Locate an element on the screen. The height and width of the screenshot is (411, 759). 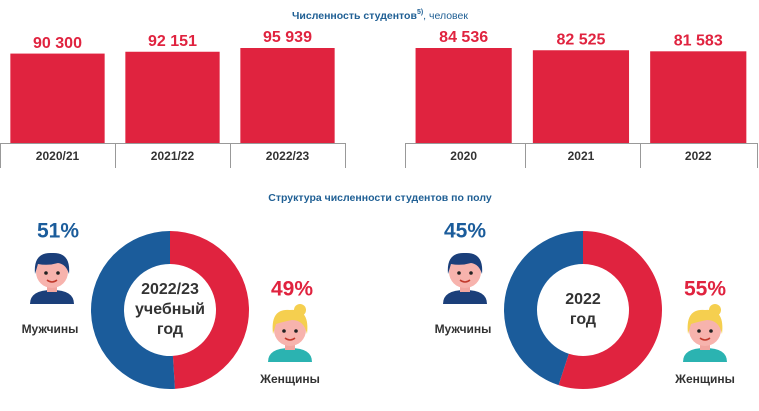
value-label: 95 939 is located at coordinates (287, 37).